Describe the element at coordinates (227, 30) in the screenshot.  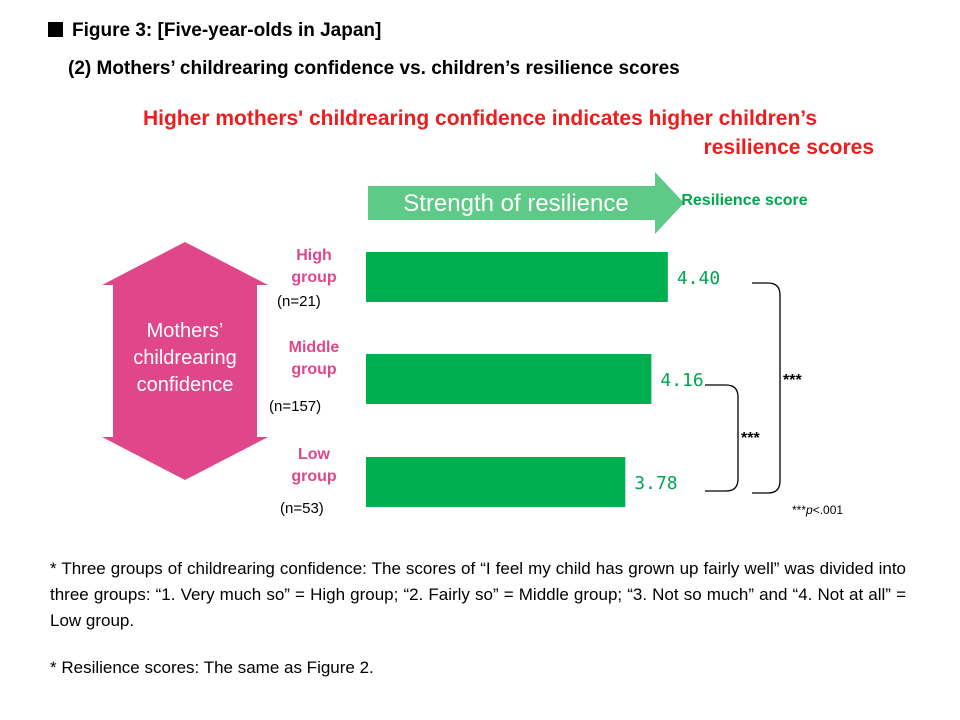
I see `figure-title-text: Figure 3: [Five-year-olds in Japan]` at that location.